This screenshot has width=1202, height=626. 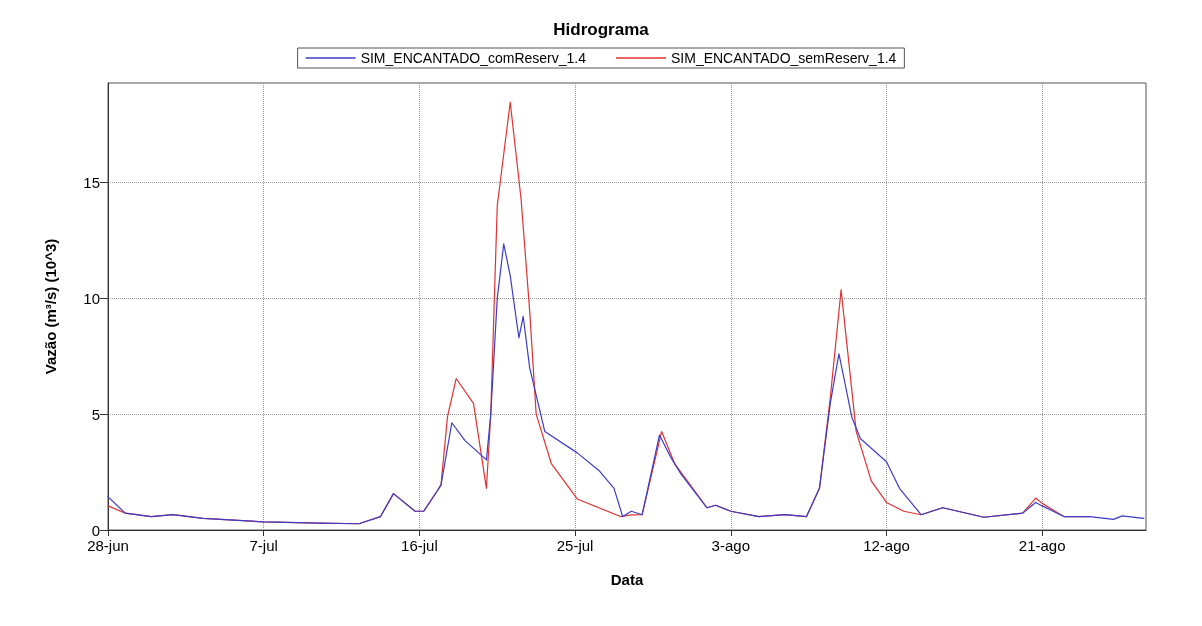 What do you see at coordinates (108, 545) in the screenshot?
I see `x-tick-label: 28-jun` at bounding box center [108, 545].